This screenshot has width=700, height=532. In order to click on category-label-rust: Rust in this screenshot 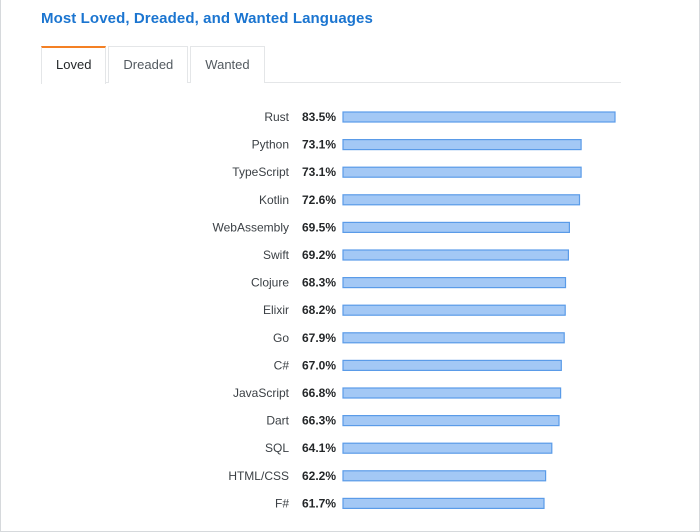, I will do `click(276, 117)`.